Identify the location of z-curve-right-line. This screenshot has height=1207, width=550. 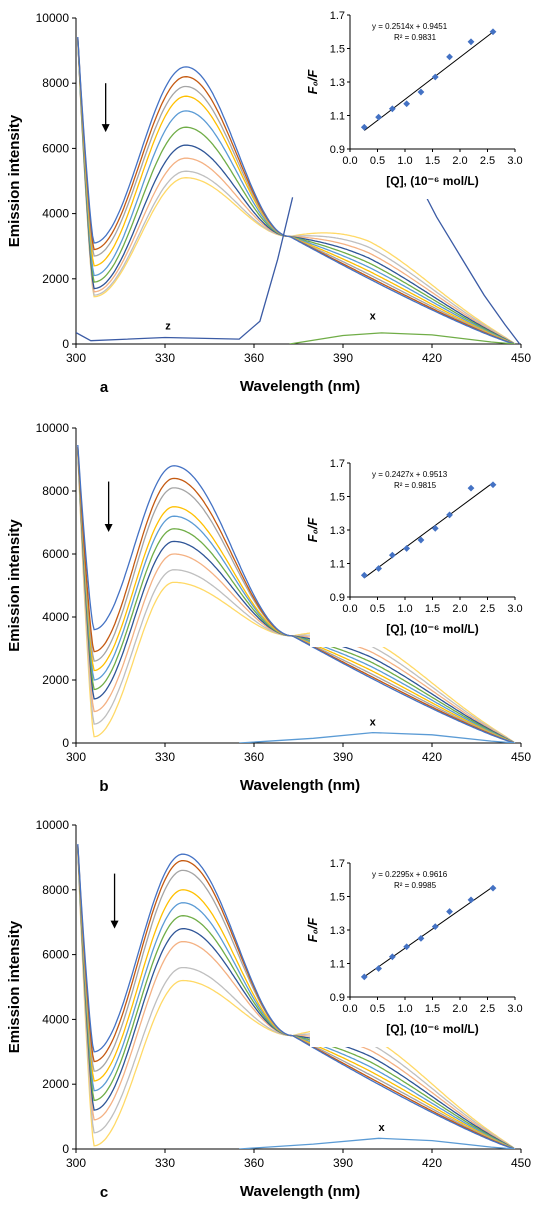
(472, 268).